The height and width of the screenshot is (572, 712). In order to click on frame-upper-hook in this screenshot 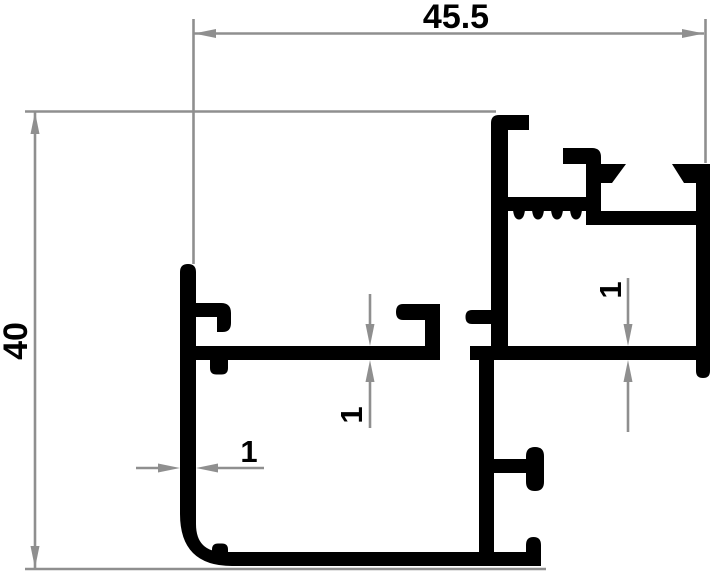, I will do `click(582, 179)`.